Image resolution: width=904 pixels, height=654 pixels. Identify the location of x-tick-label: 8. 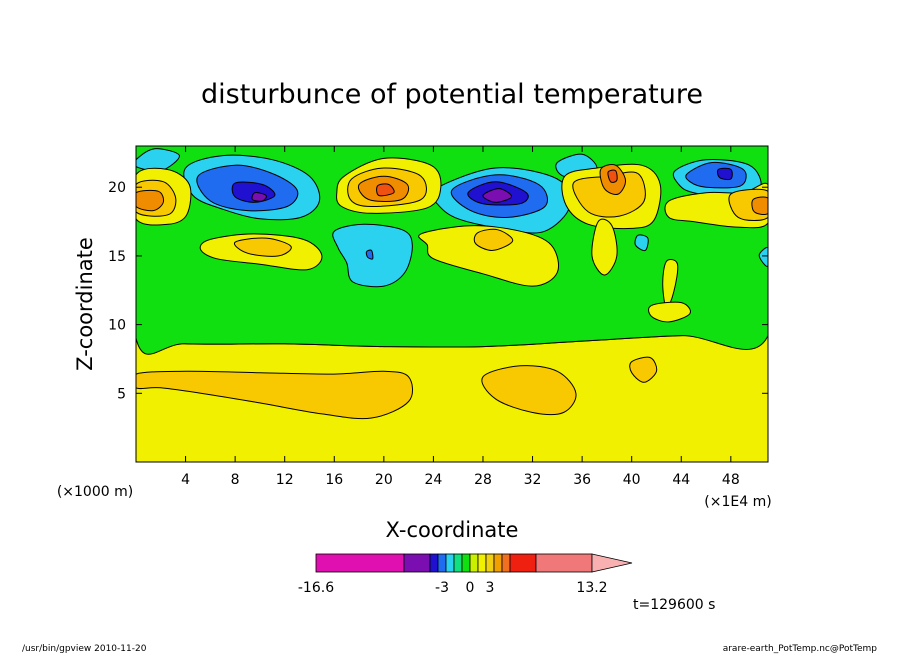
(235, 480).